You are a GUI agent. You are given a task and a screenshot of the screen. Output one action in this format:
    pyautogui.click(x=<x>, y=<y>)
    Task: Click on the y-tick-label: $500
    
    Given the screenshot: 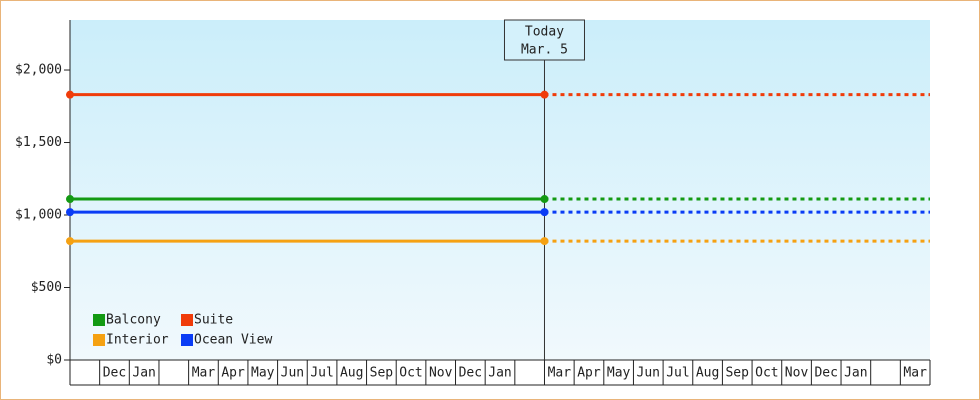 What is the action you would take?
    pyautogui.click(x=46, y=287)
    